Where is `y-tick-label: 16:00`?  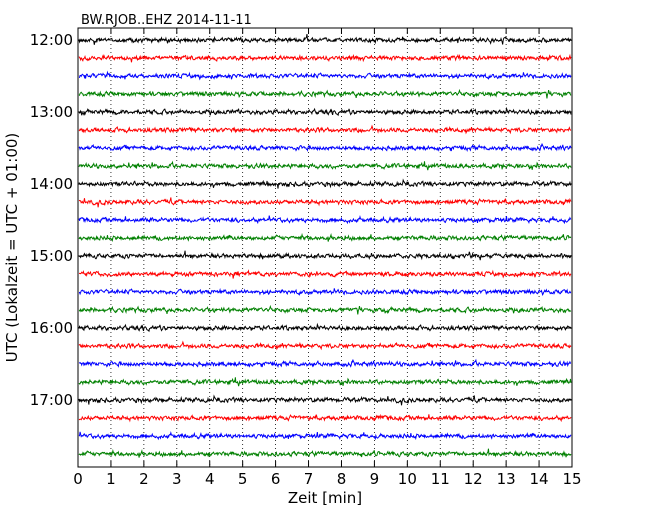
y-tick-label: 16:00 is located at coordinates (51, 328).